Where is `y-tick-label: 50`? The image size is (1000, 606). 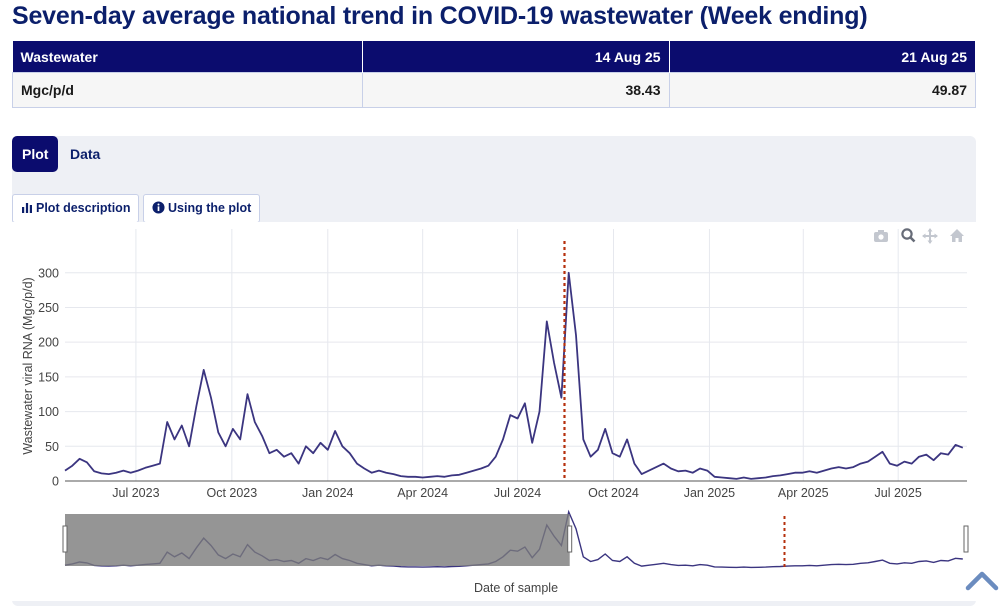
y-tick-label: 50 is located at coordinates (52, 447).